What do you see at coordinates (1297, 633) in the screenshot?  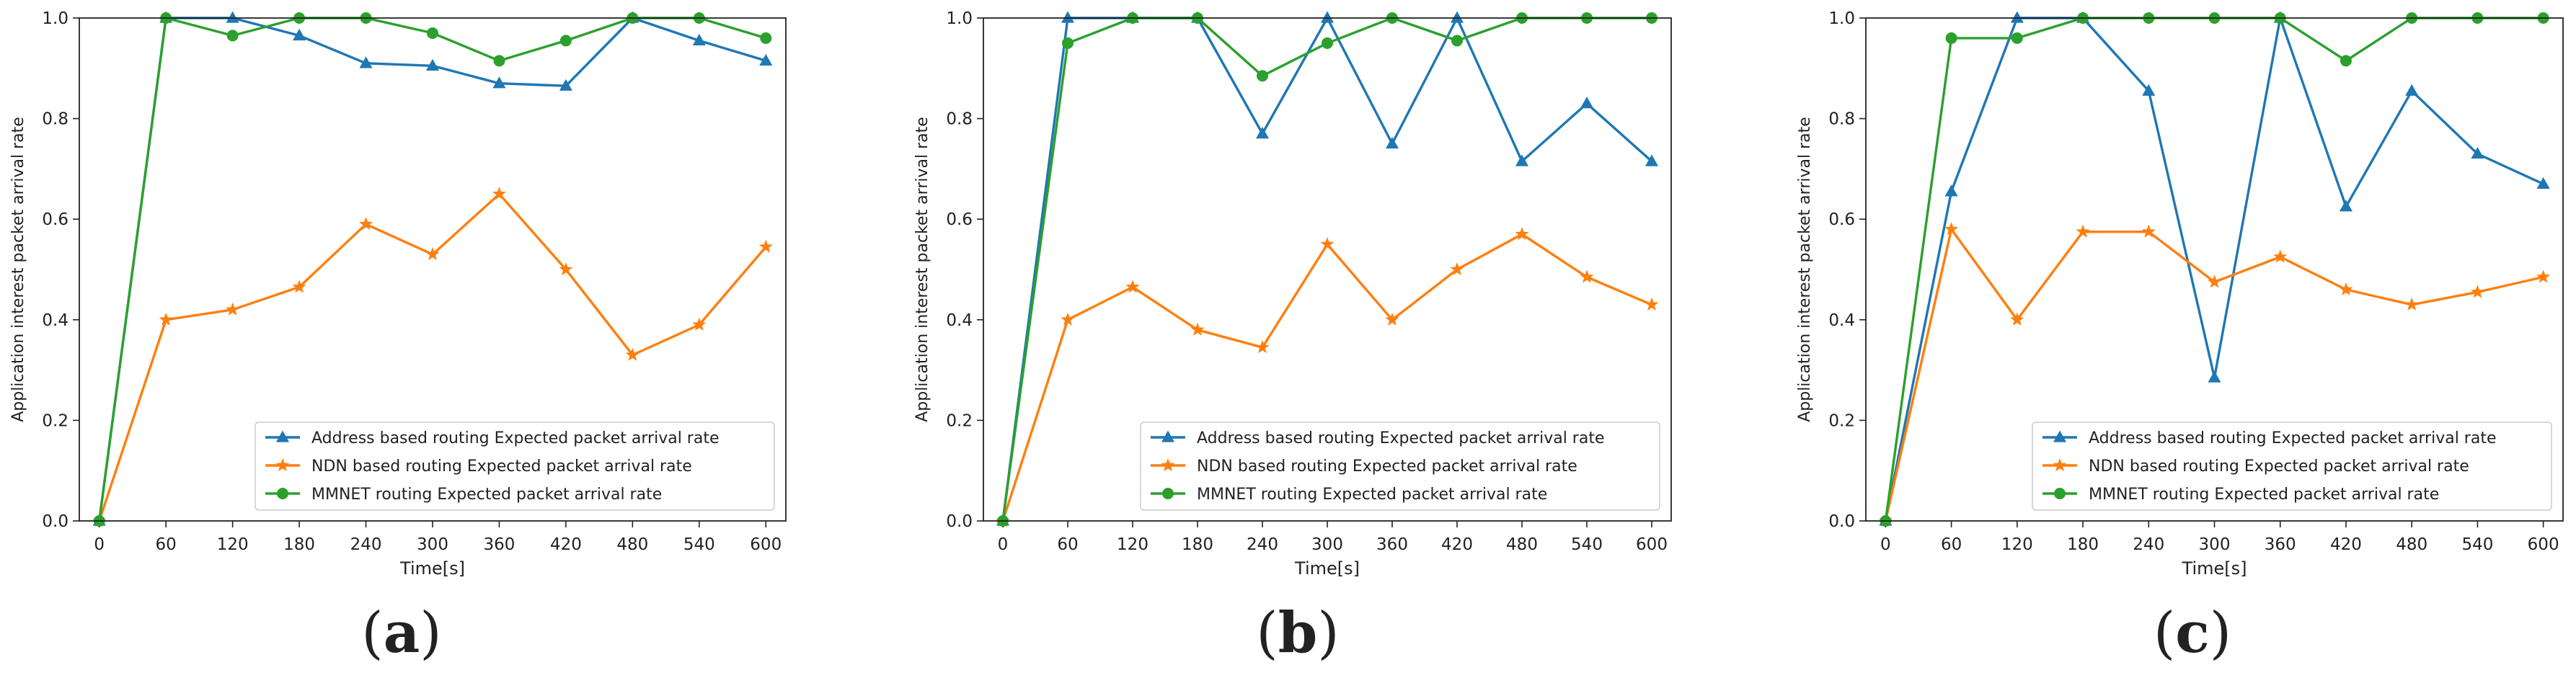 I see `panel-caption: (b)` at bounding box center [1297, 633].